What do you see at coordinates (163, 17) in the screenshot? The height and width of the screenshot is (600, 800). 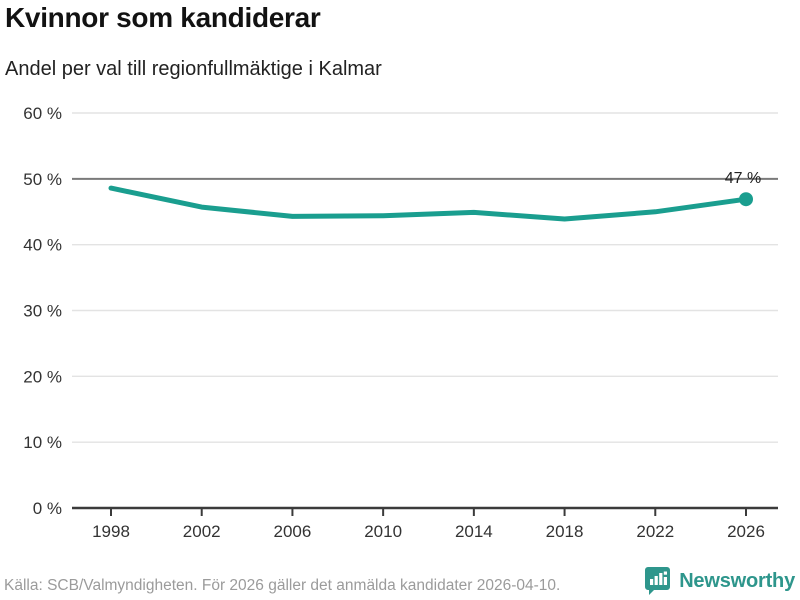 I see `chart-title: Kvinnor som kandiderar` at bounding box center [163, 17].